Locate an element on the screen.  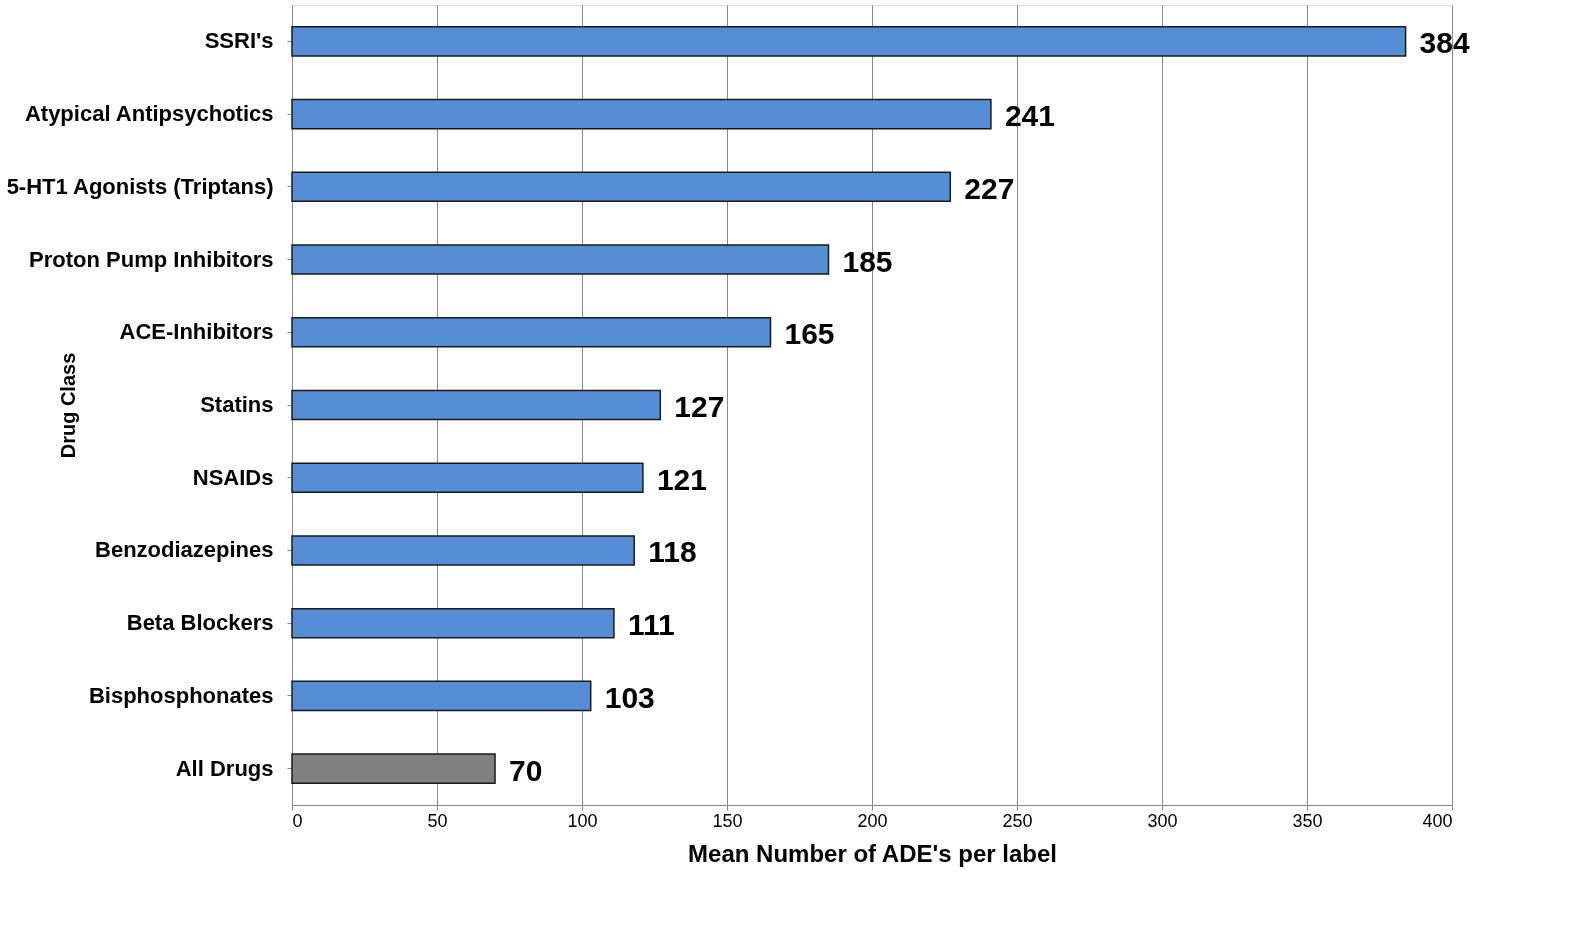
data-label: 103 is located at coordinates (629, 697).